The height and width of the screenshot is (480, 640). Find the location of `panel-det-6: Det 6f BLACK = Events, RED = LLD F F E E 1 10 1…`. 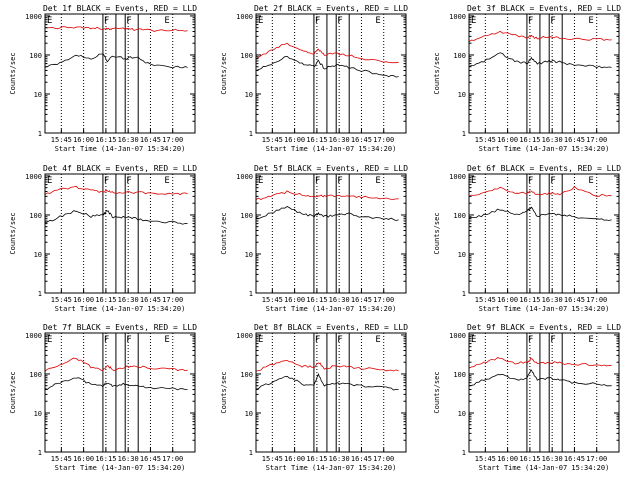

panel-det-6: Det 6f BLACK = Events, RED = LLD F F E E 1 10 1… is located at coordinates (527, 238).